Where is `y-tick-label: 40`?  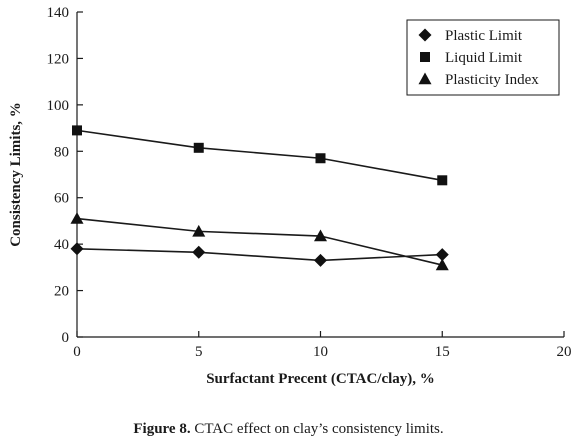 y-tick-label: 40 is located at coordinates (61, 245).